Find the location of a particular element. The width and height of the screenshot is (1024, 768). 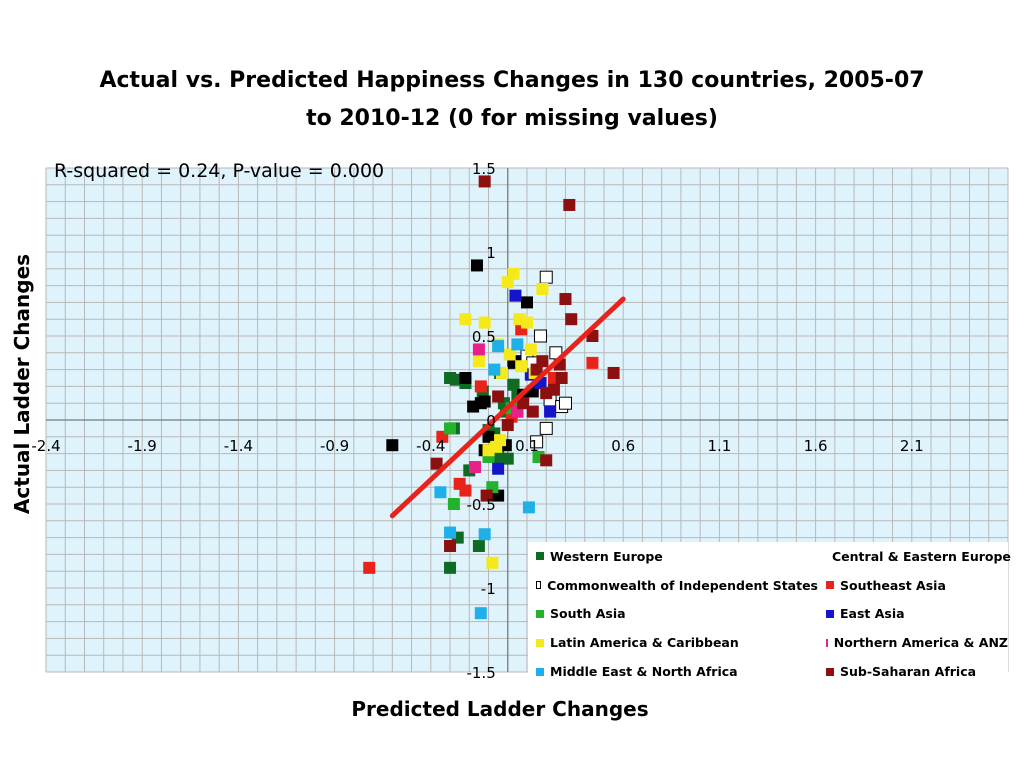

x-tick-label: 1.1 is located at coordinates (719, 446).